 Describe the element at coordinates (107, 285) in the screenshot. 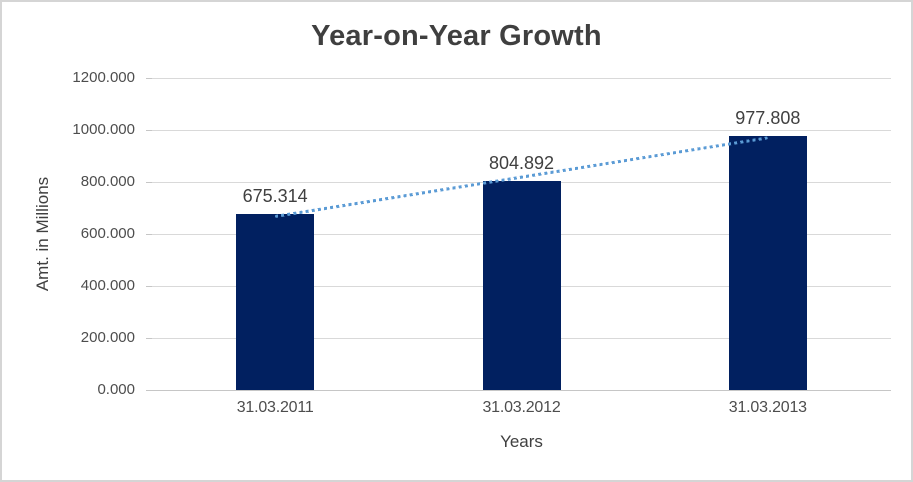

I see `y-axis-tick-label: 400.000` at that location.